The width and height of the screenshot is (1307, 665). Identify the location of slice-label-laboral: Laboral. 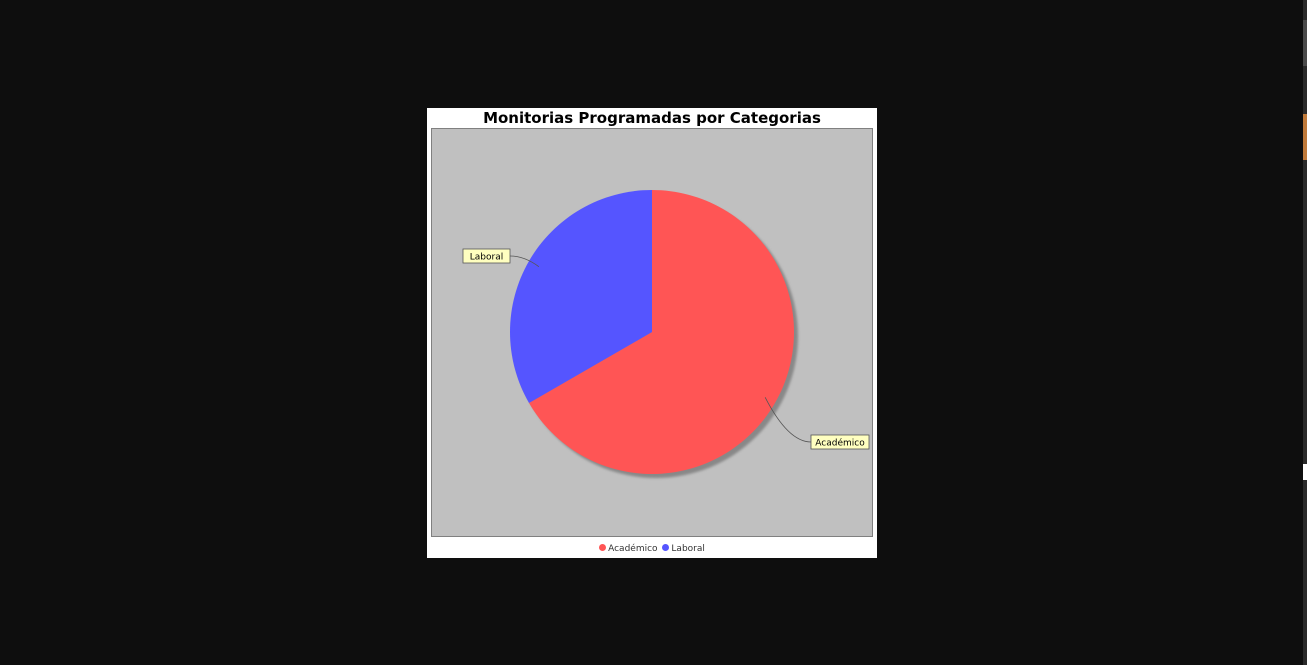
(501, 258).